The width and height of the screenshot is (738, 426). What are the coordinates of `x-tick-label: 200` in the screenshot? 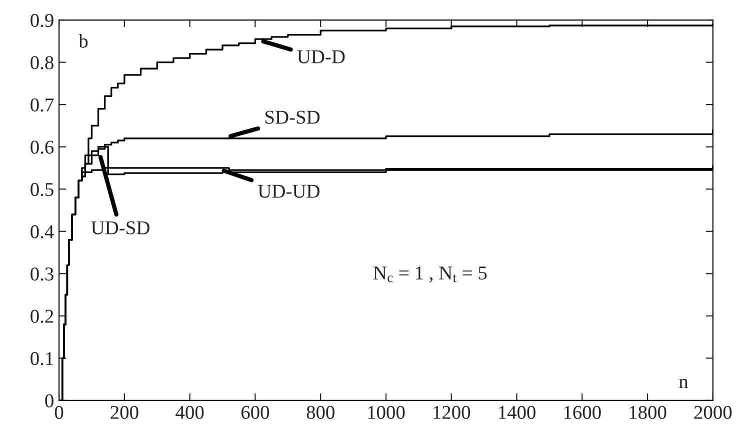 It's located at (124, 412).